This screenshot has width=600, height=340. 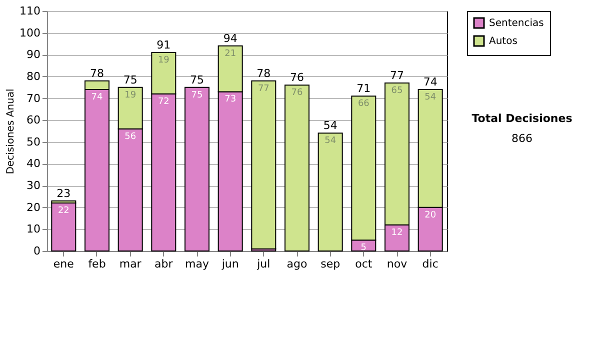 What do you see at coordinates (397, 91) in the screenshot?
I see `data-label: 65` at bounding box center [397, 91].